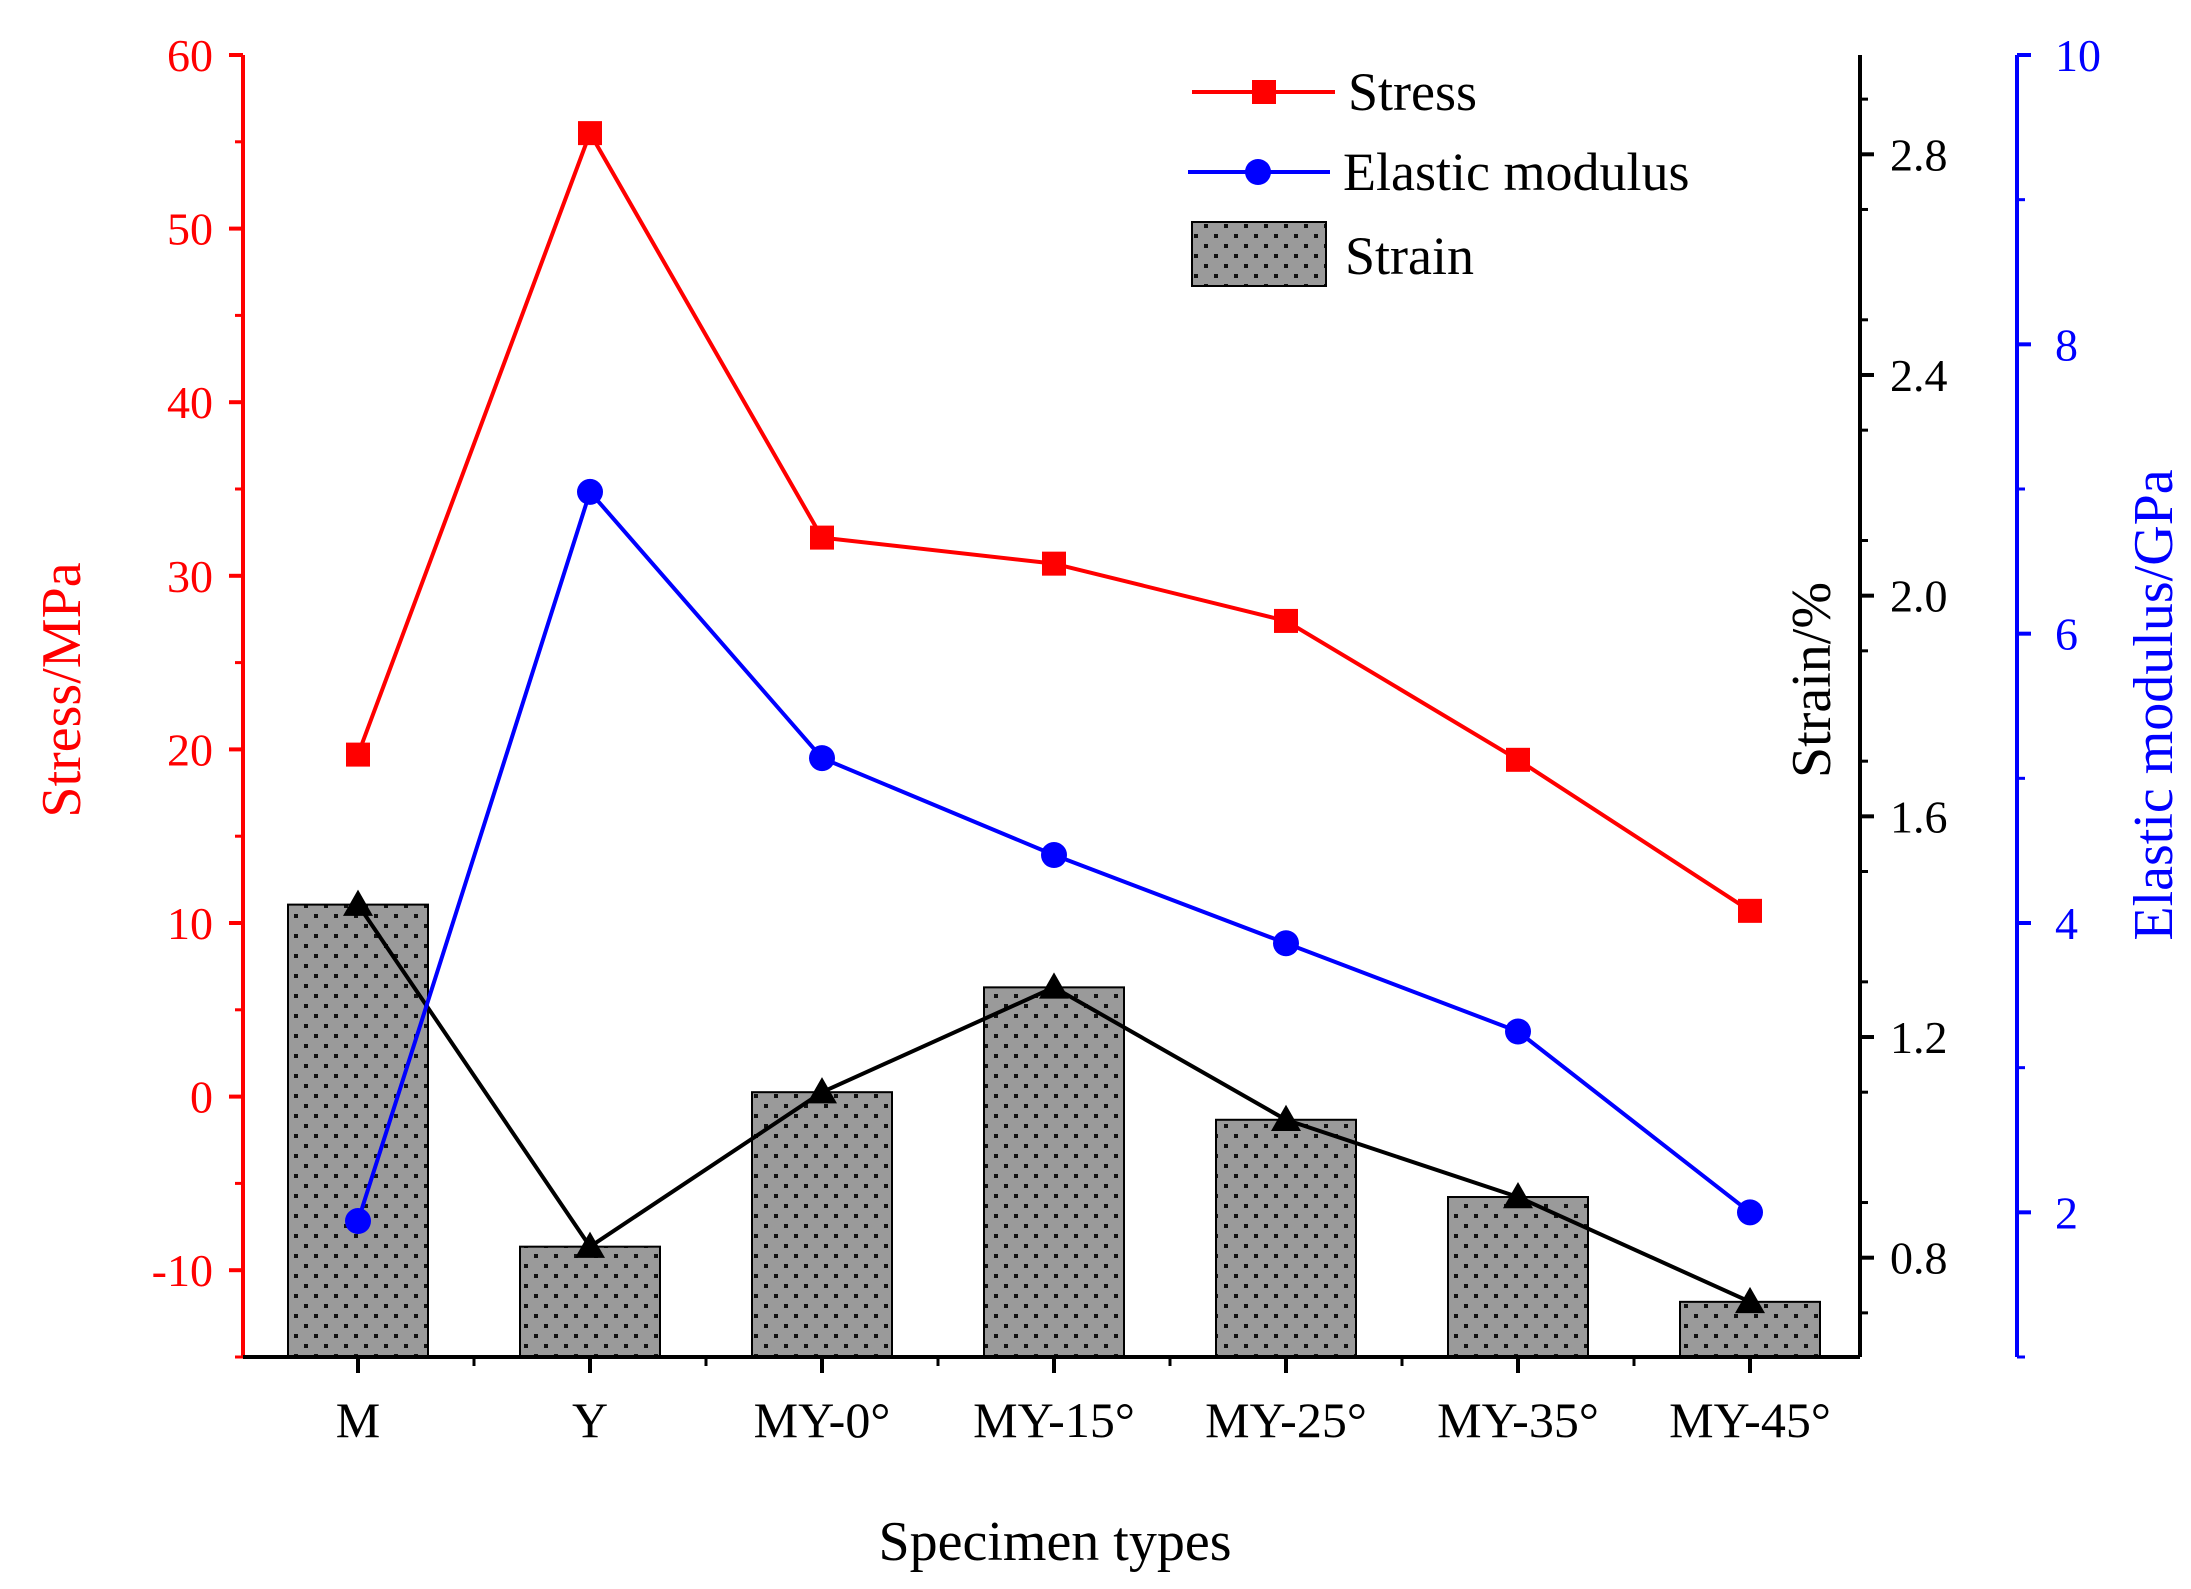 This screenshot has width=2191, height=1589. What do you see at coordinates (1919, 1258) in the screenshot?
I see `strain-tick-label: 0.8` at bounding box center [1919, 1258].